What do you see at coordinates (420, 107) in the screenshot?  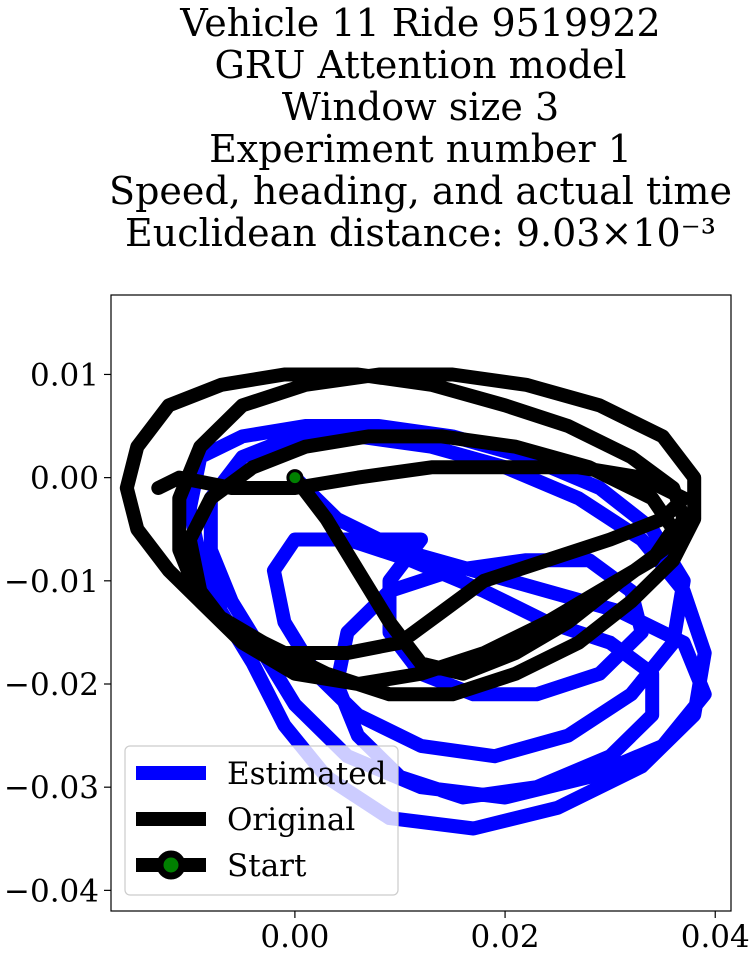 I see `title-line-3: Window size 3` at bounding box center [420, 107].